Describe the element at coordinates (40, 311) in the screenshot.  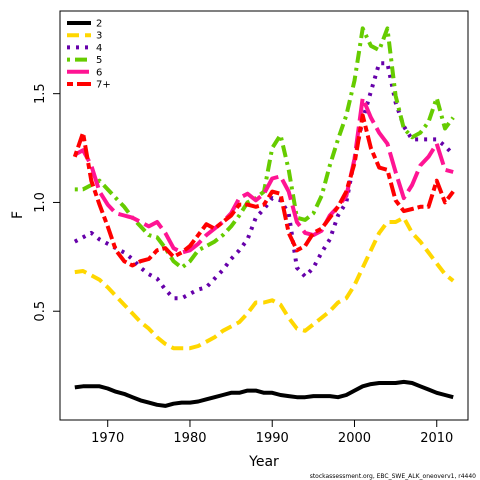
I see `y-tick-label: 0.5` at that location.